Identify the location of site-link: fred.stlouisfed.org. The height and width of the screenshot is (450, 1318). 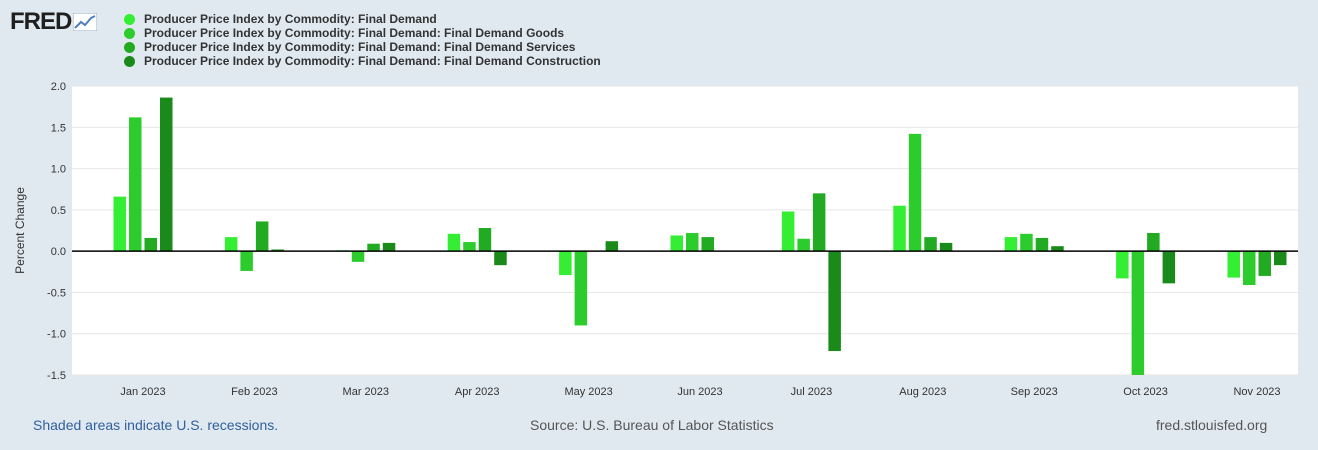
(1212, 425).